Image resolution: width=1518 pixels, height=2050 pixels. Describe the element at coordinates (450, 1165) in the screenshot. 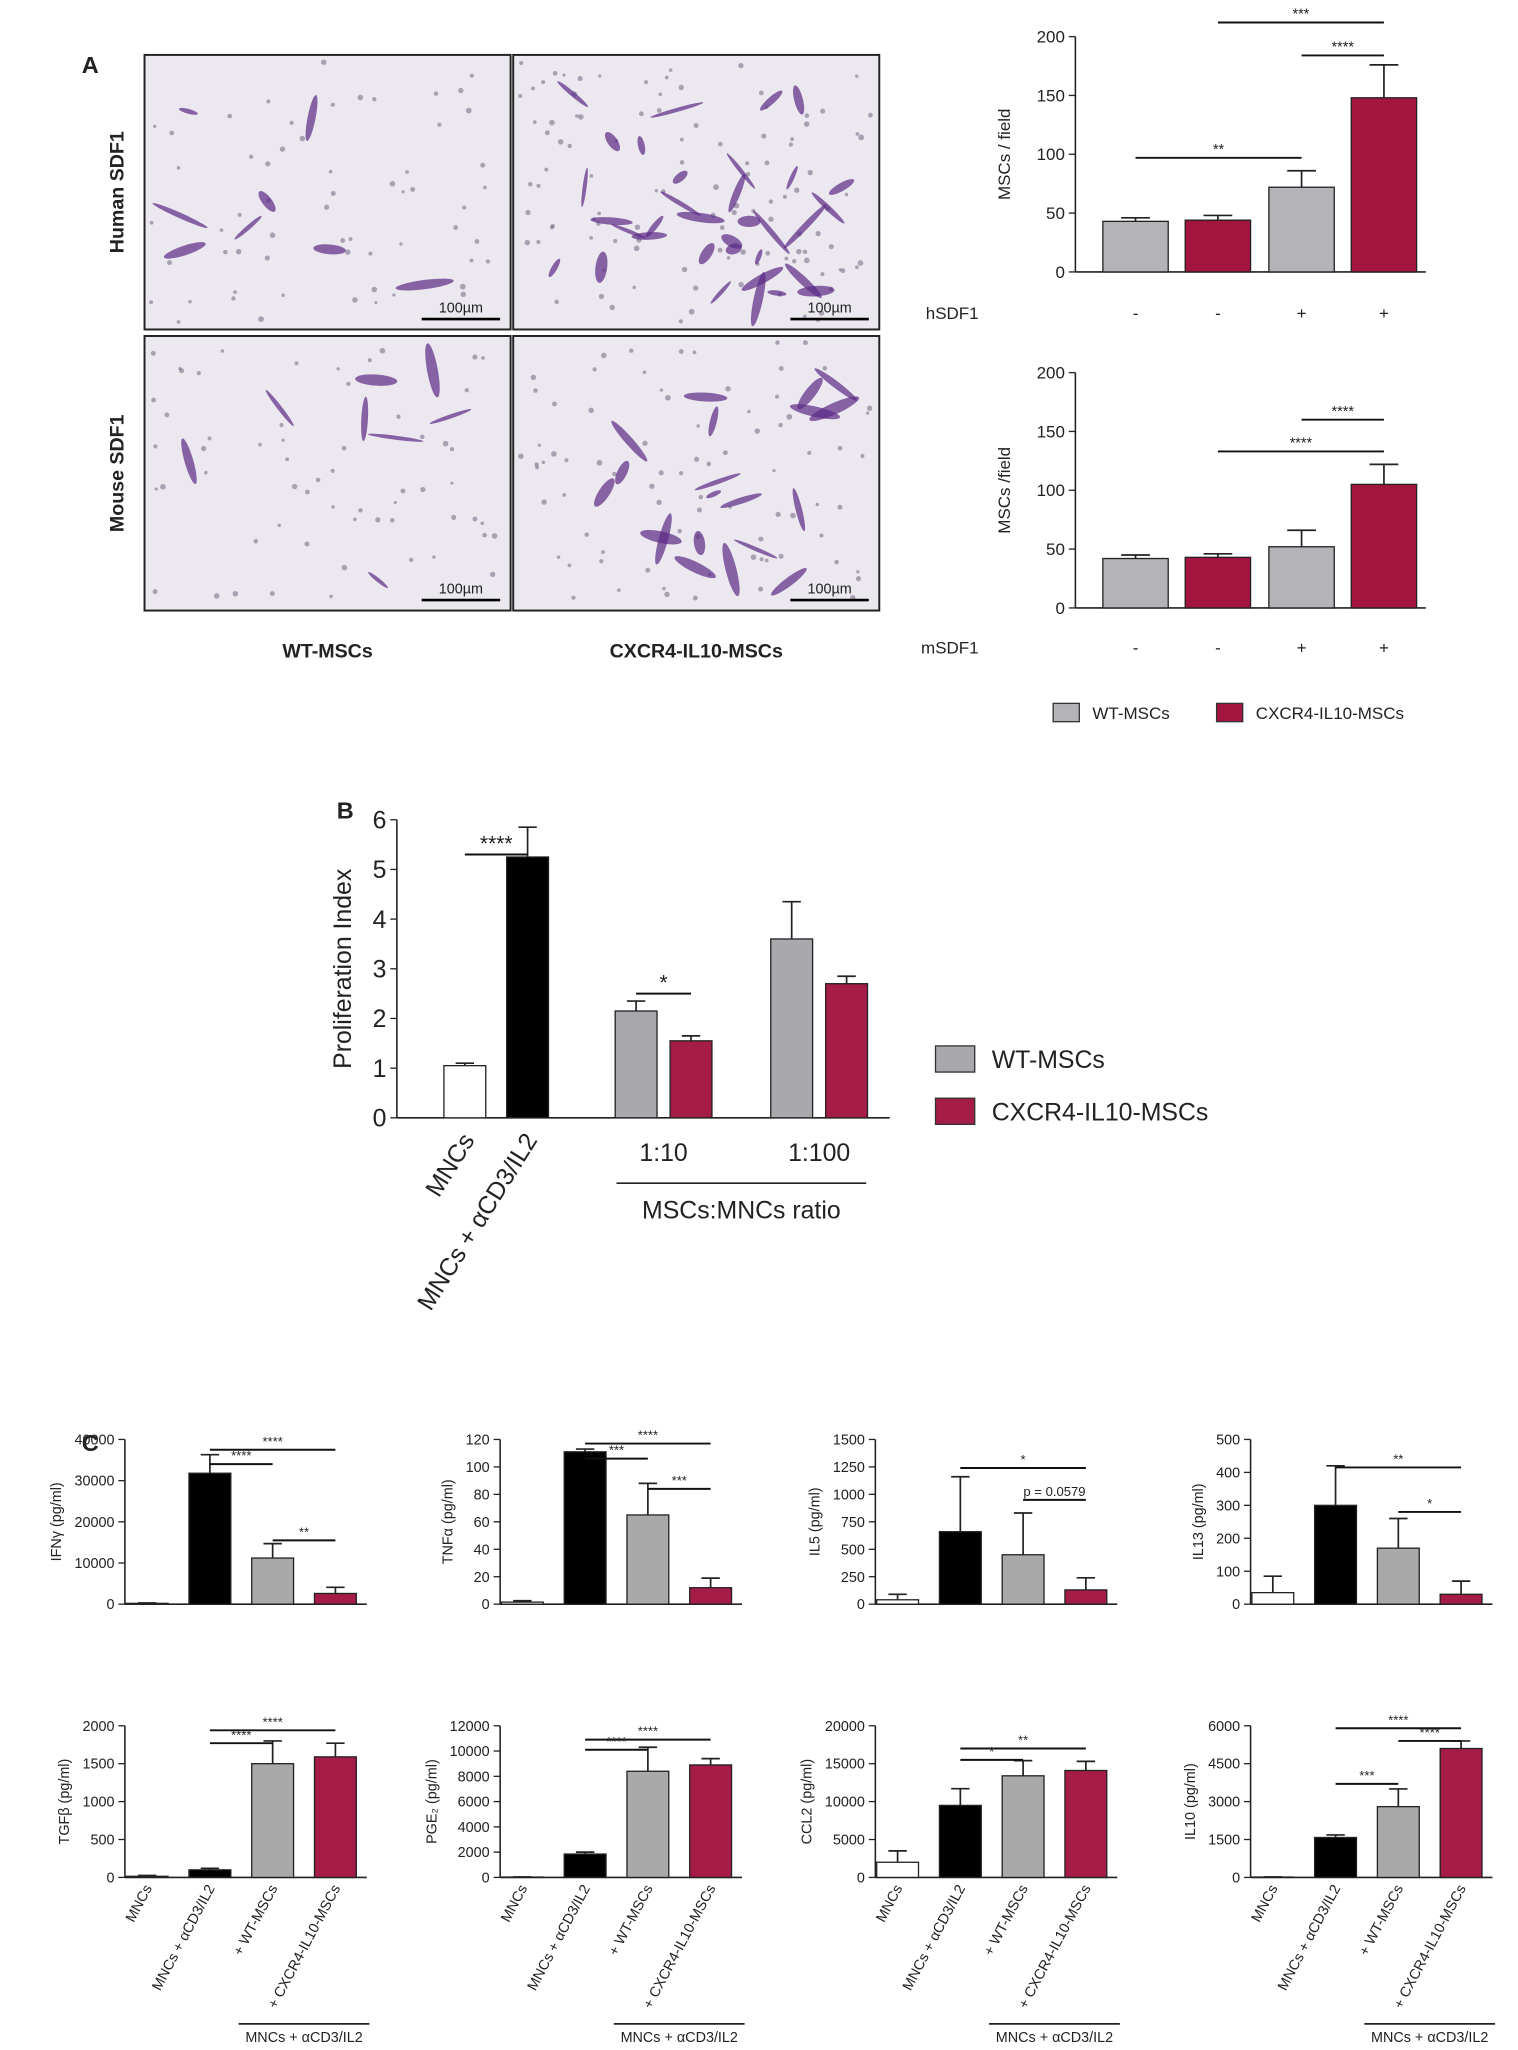

I see `x-tick-label: MNCs` at that location.